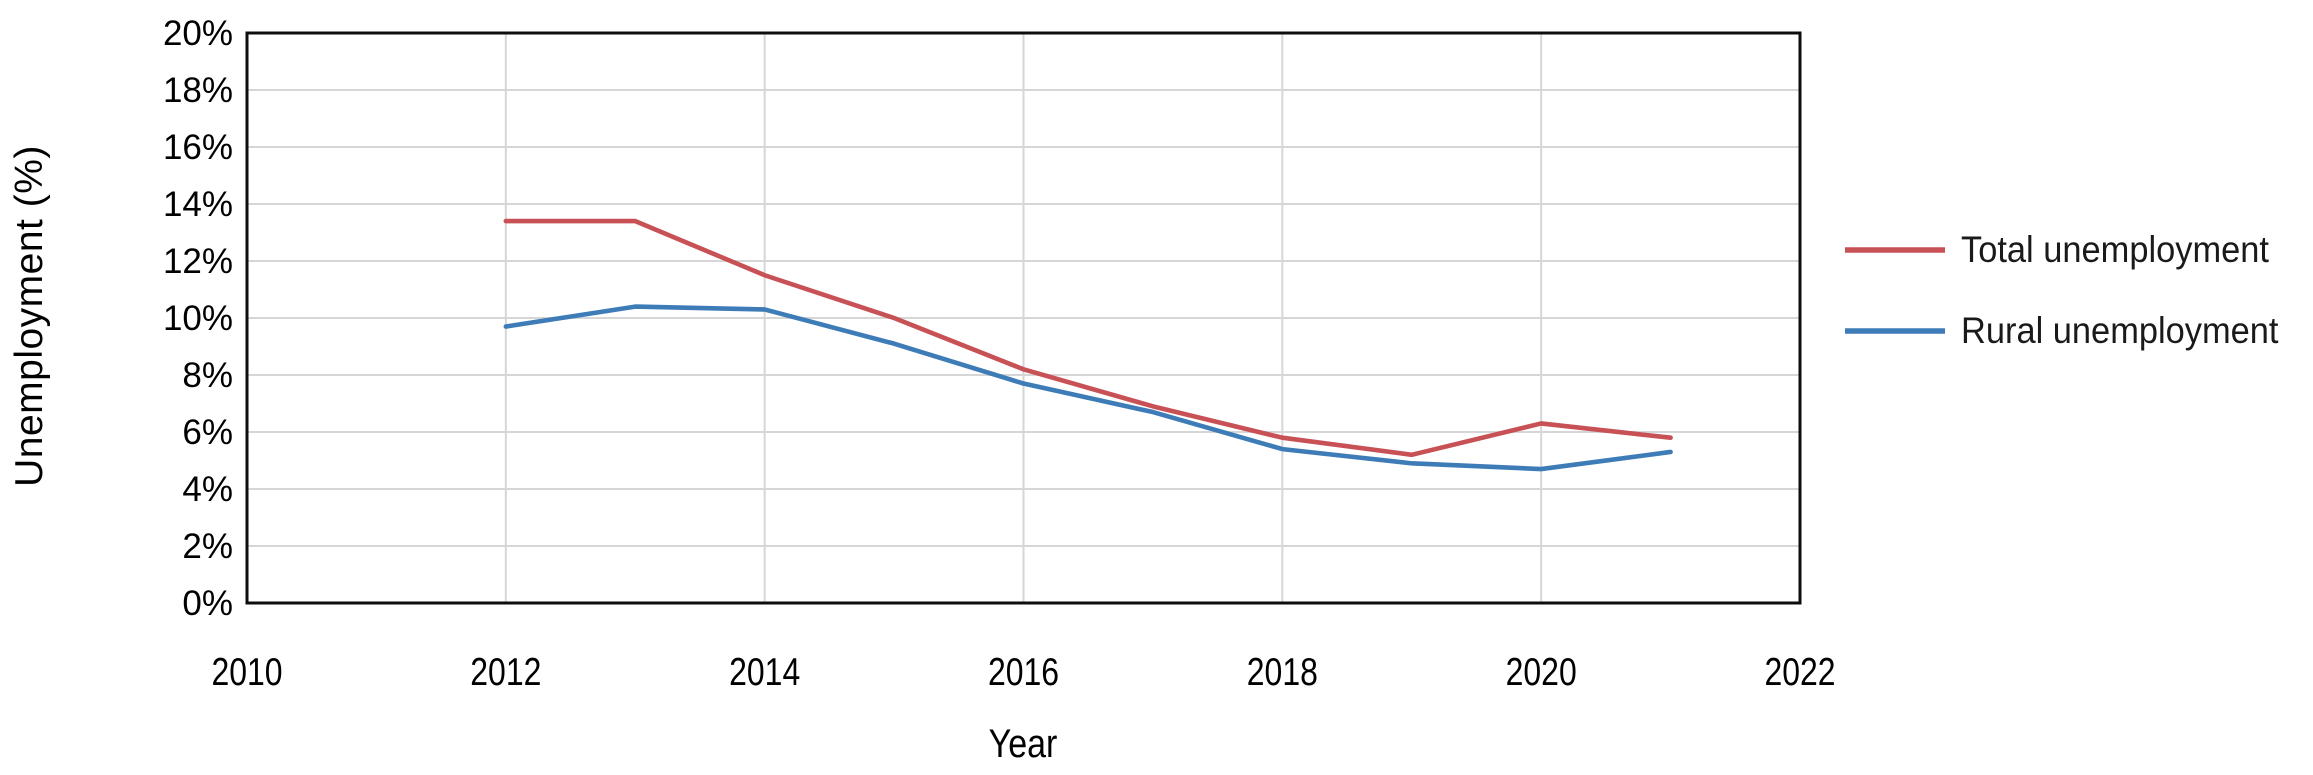 This screenshot has height=775, width=2313. What do you see at coordinates (198, 90) in the screenshot?
I see `y-tick-label: 18%` at bounding box center [198, 90].